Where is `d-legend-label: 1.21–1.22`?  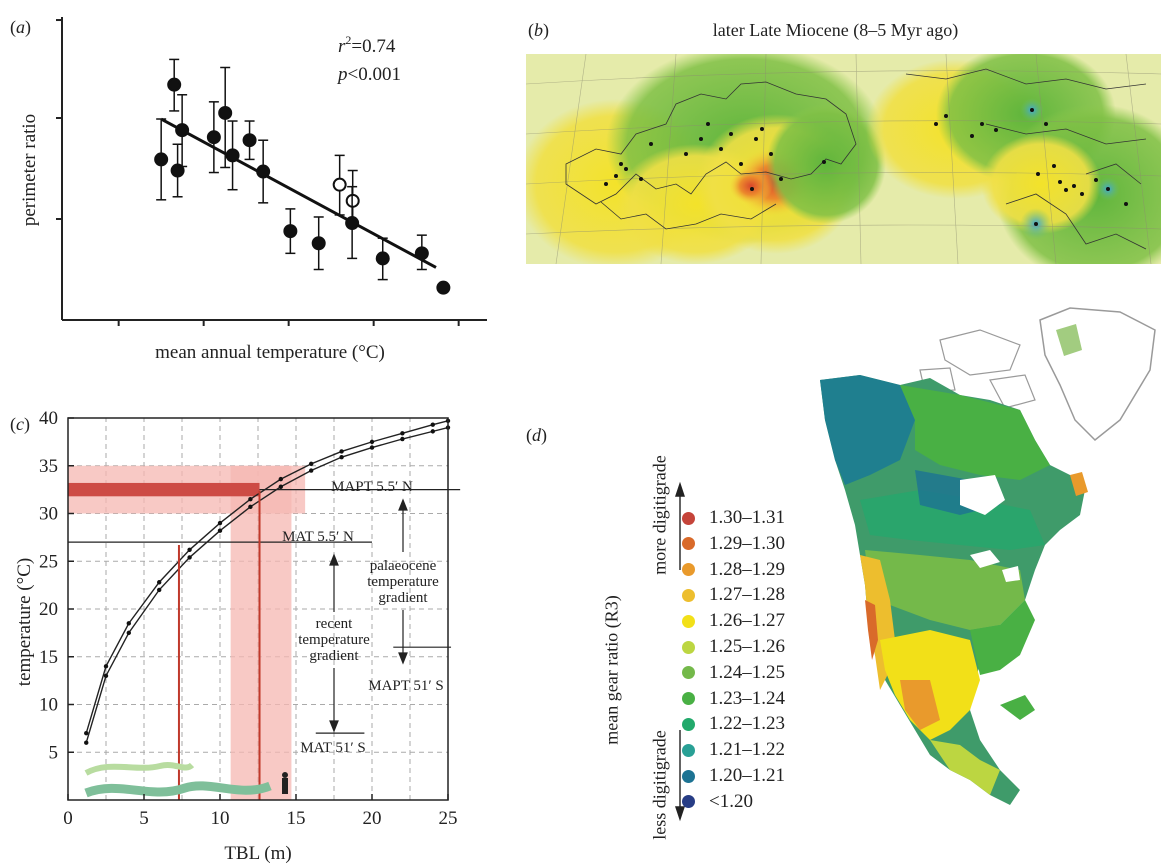
d-legend-label: 1.21–1.22 is located at coordinates (747, 750).